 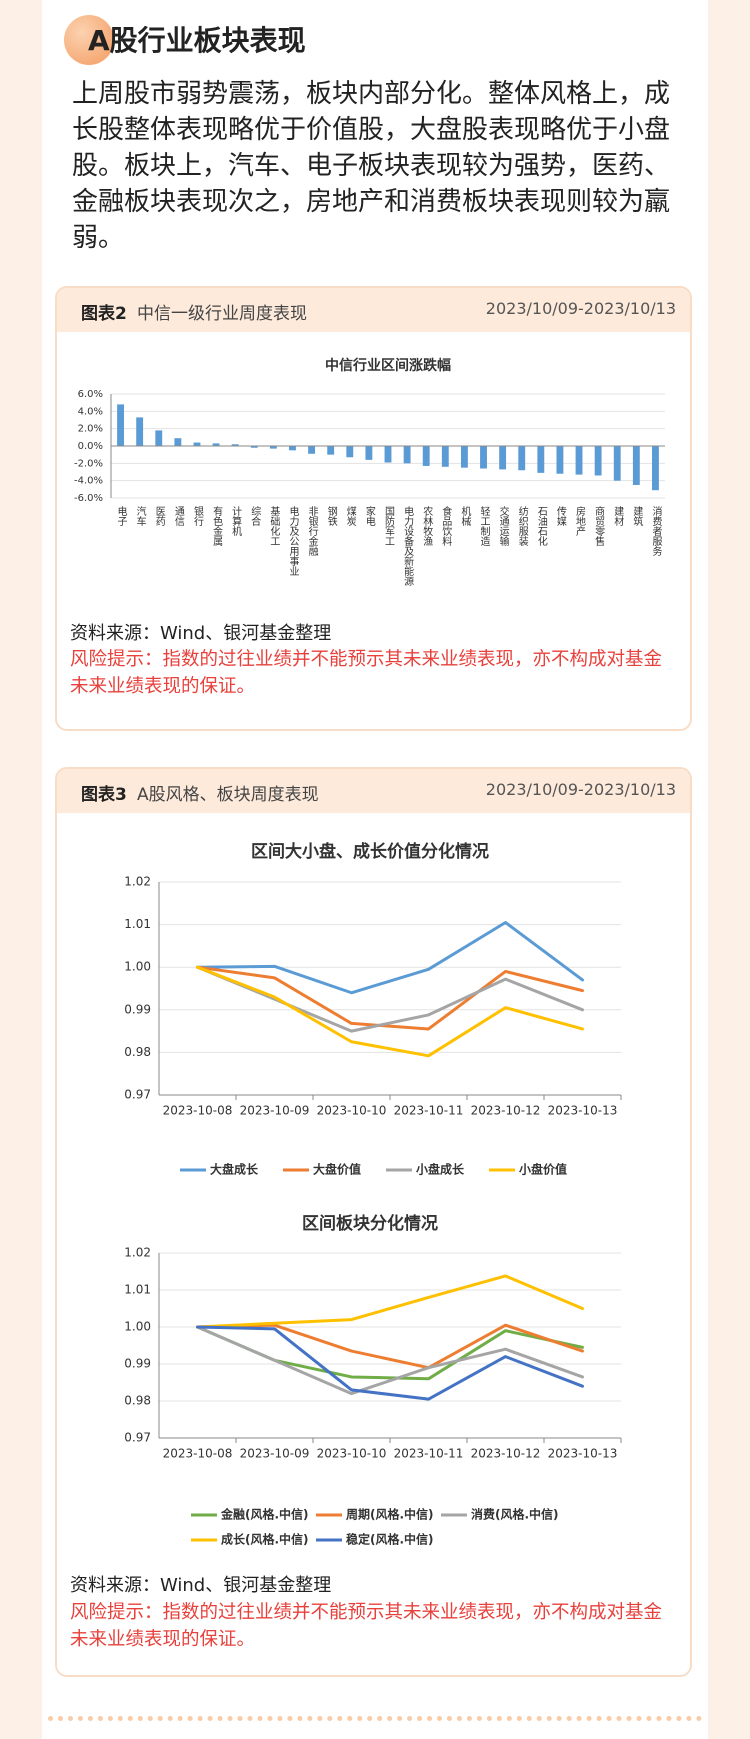 I want to click on x-tick-label: 建材, so click(x=618, y=515).